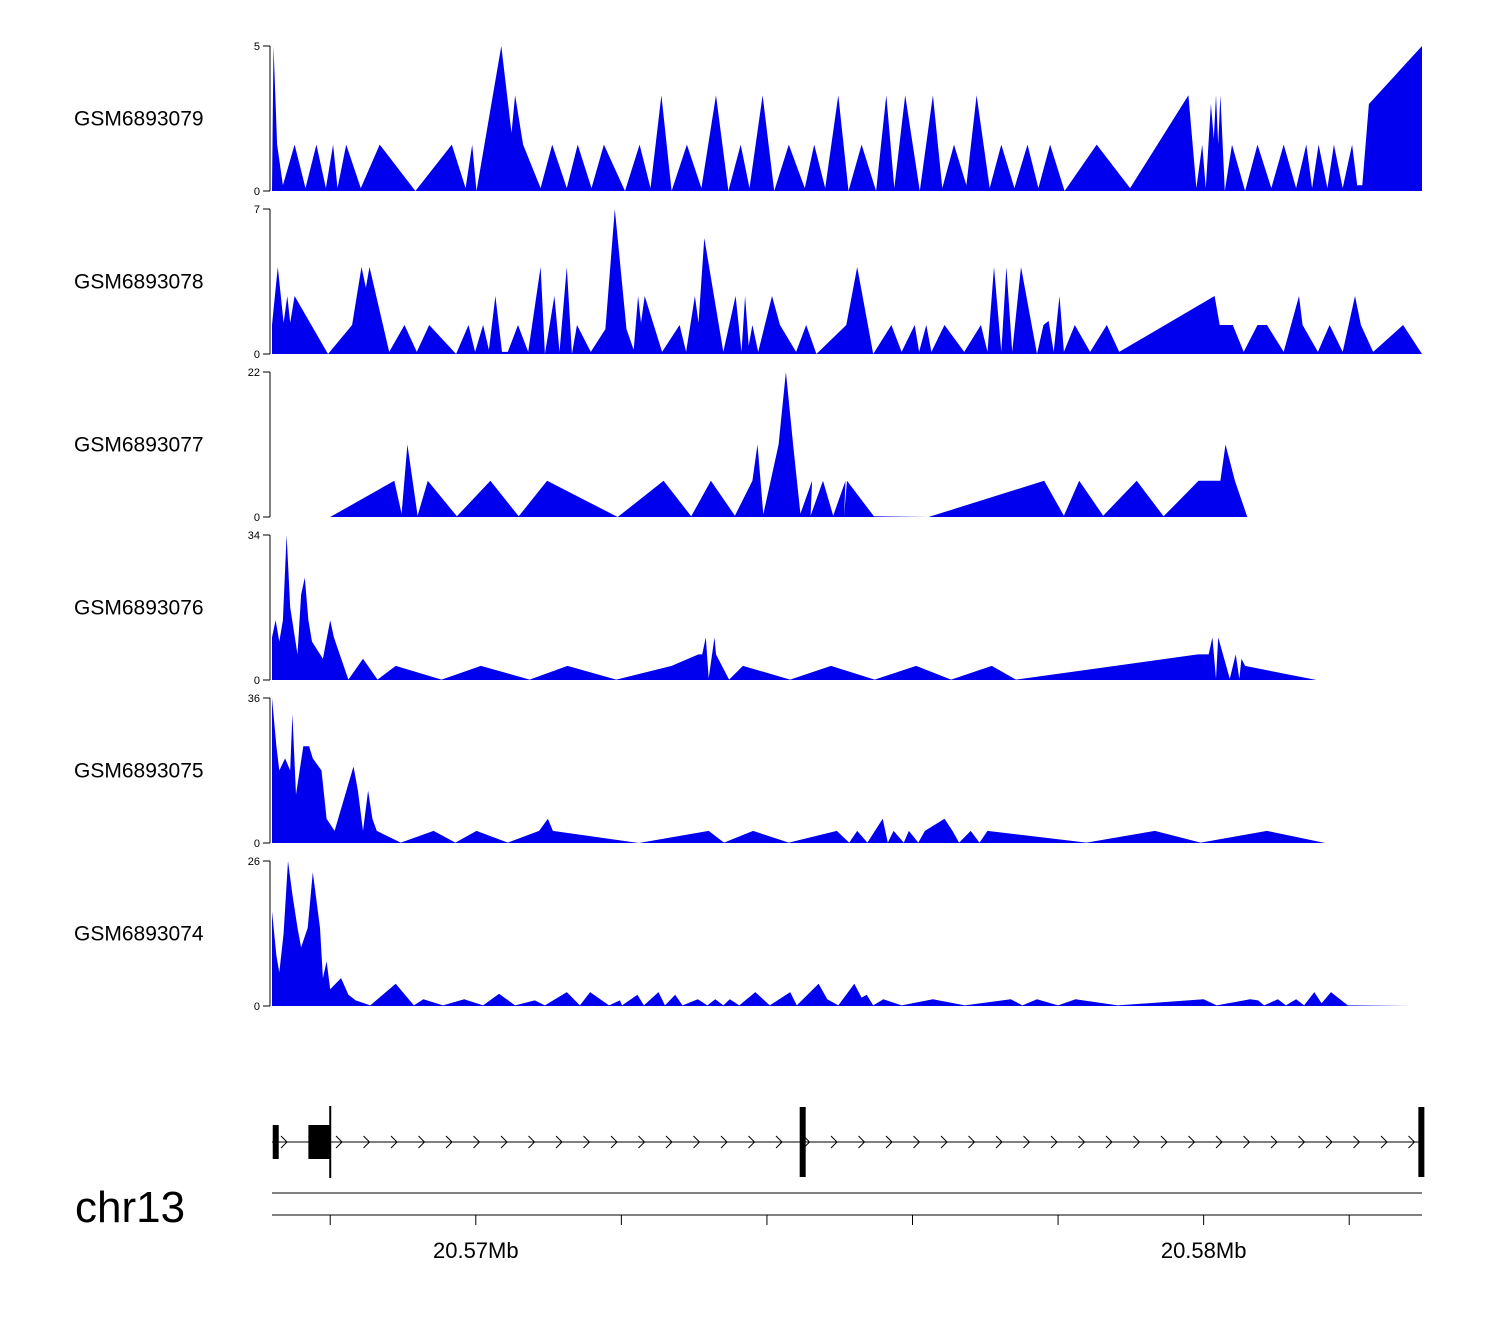  What do you see at coordinates (748, 1223) in the screenshot?
I see `genome-axis: chr13 20.57Mb 20.58Mb` at bounding box center [748, 1223].